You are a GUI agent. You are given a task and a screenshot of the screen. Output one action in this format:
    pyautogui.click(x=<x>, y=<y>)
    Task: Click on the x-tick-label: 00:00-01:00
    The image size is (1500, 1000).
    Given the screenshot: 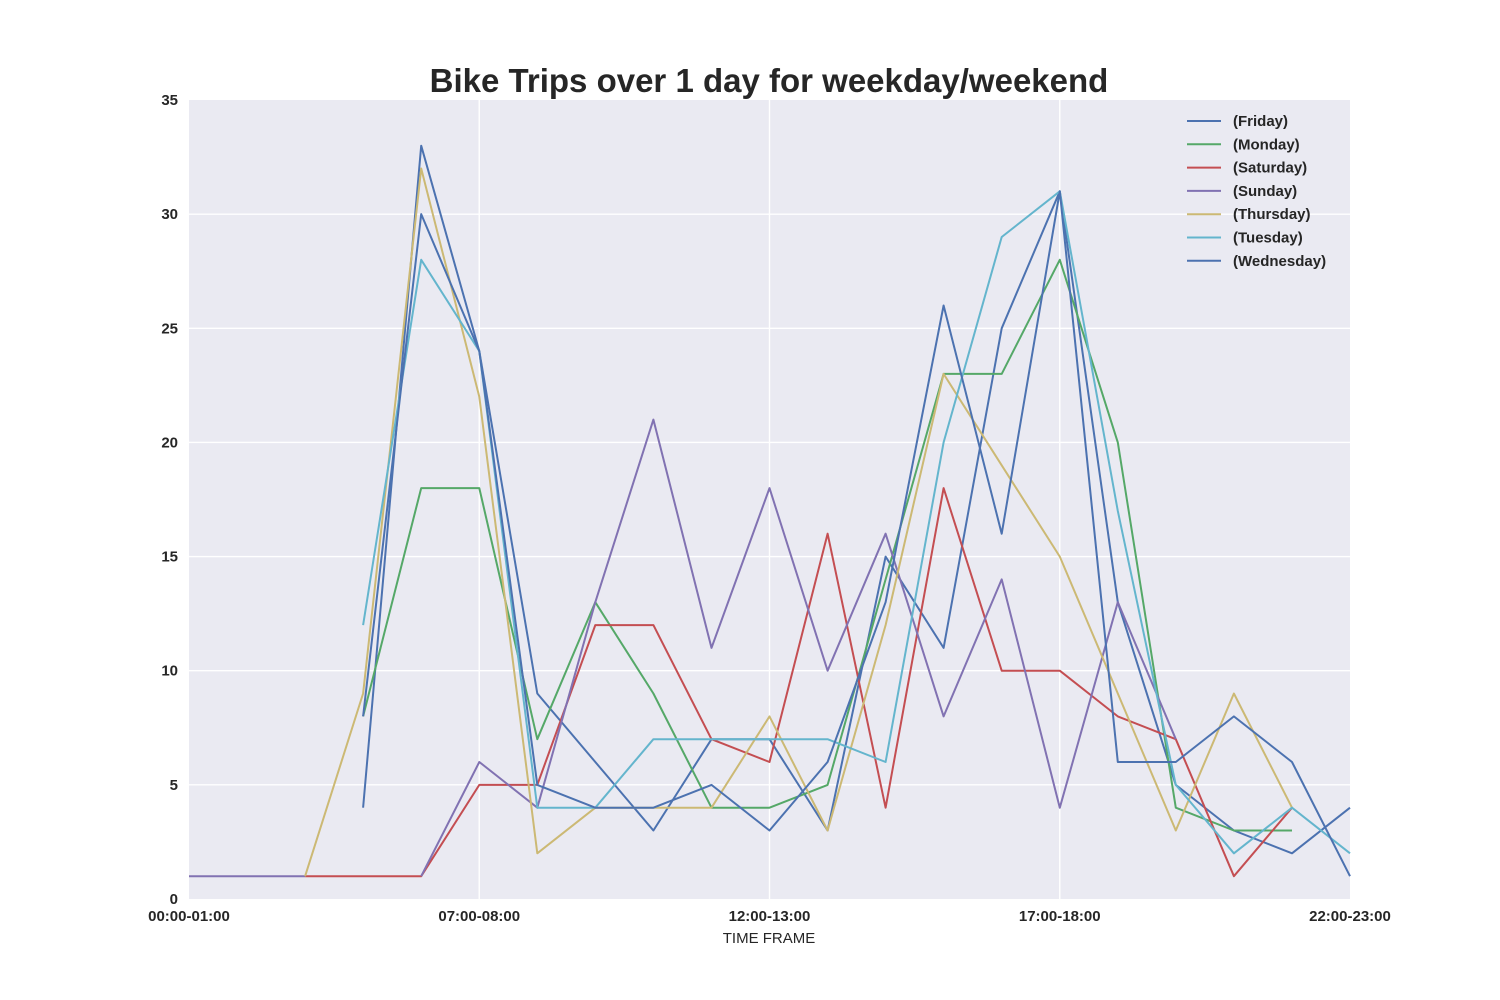 What is the action you would take?
    pyautogui.click(x=189, y=916)
    